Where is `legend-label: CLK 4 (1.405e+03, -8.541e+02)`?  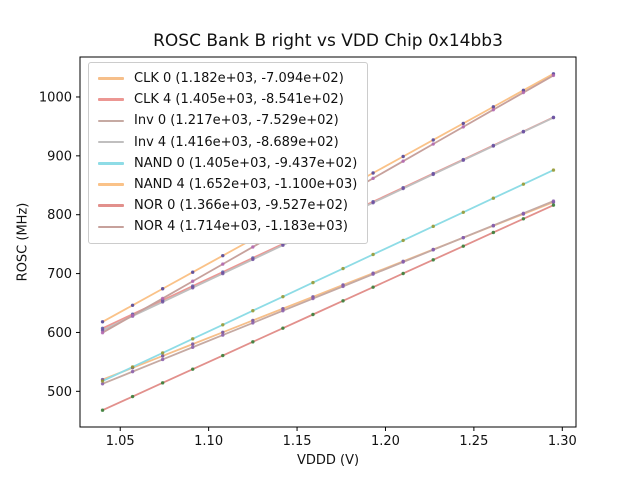
legend-label: CLK 4 (1.405e+03, -8.541e+02) is located at coordinates (239, 100).